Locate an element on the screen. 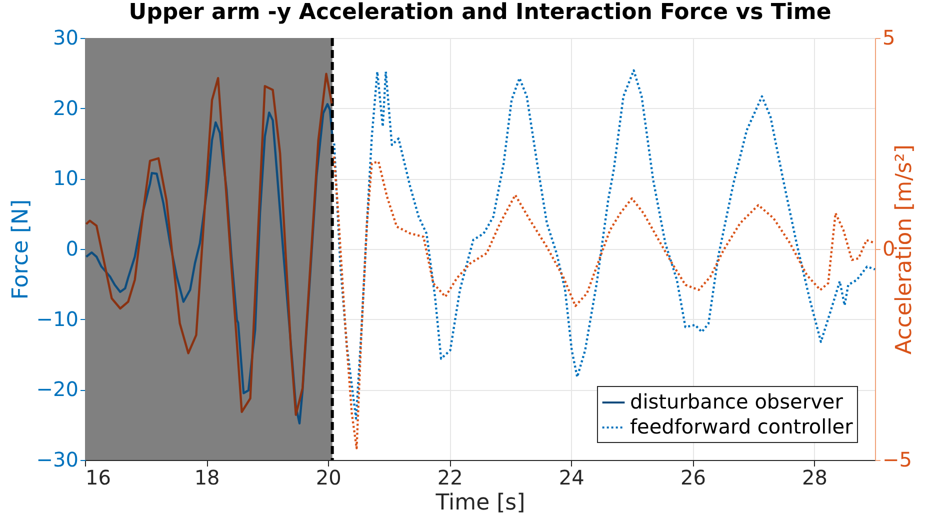  y-tick-label: 30 is located at coordinates (65, 38).